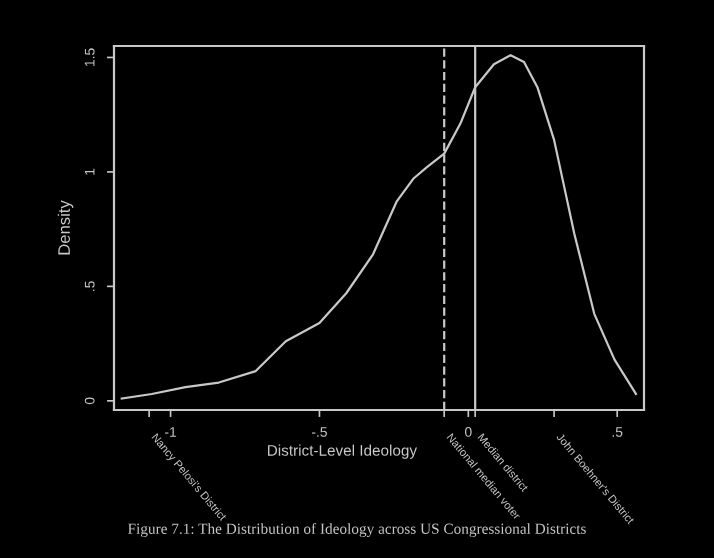 This screenshot has width=714, height=558. Describe the element at coordinates (65, 227) in the screenshot. I see `y-axis-title: Density` at that location.